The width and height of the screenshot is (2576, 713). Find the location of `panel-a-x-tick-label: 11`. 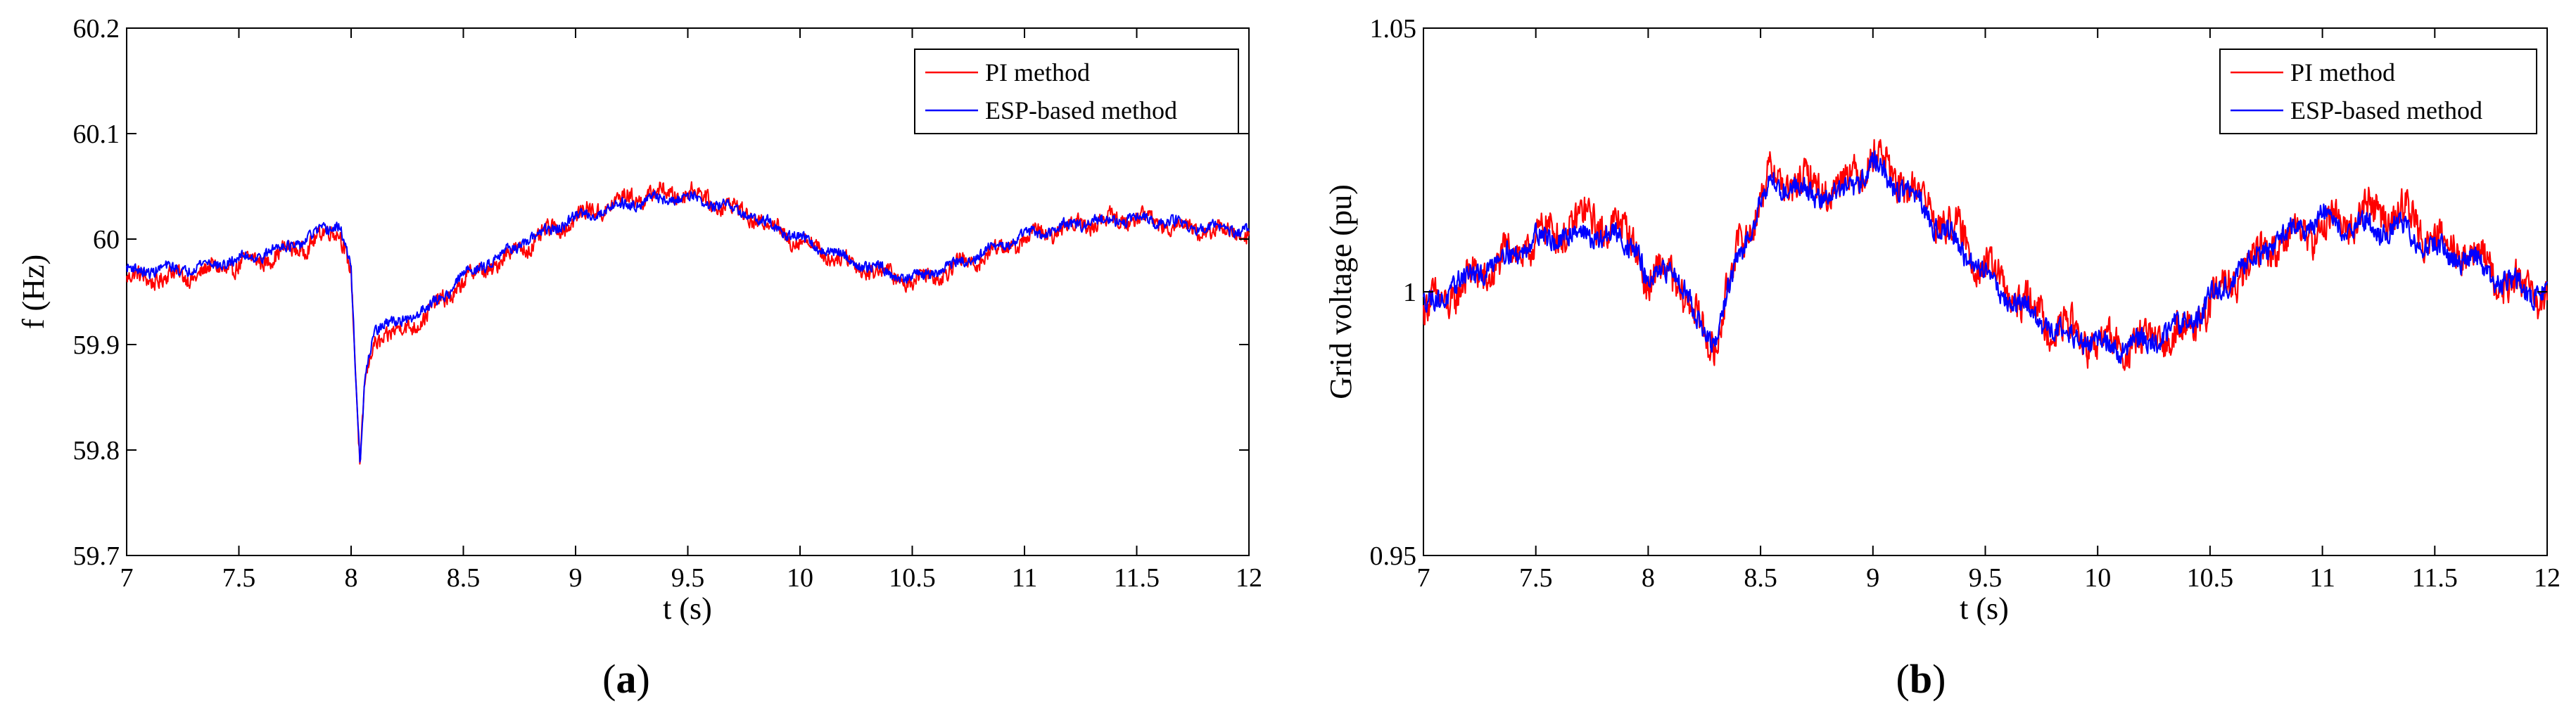

panel-a-x-tick-label: 11 is located at coordinates (1025, 578).